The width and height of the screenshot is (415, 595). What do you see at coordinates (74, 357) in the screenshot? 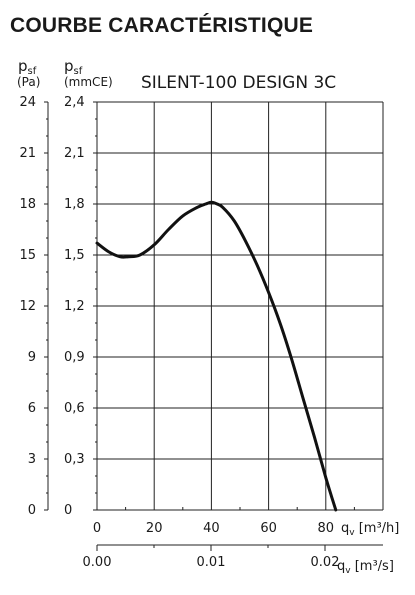
I see `mmce-tick-label: 0,9` at bounding box center [74, 357].